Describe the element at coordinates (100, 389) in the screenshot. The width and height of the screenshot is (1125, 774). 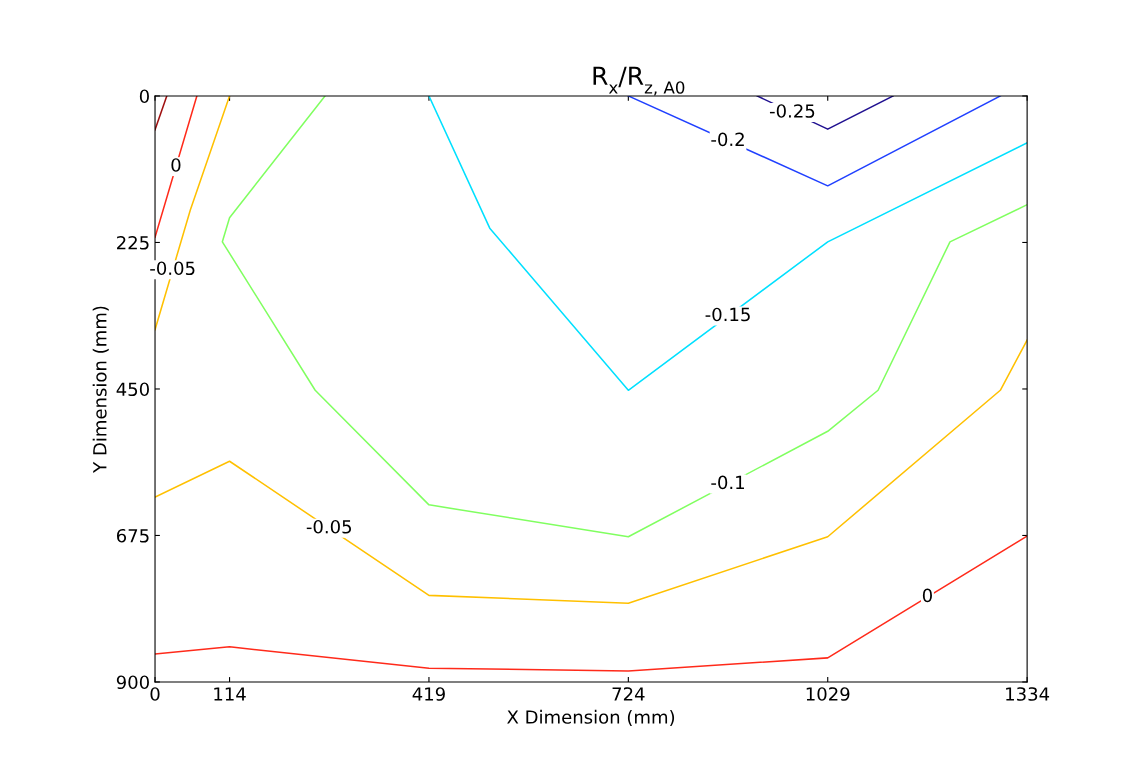
I see `y-axis-title: Y Dimension (mm)` at that location.